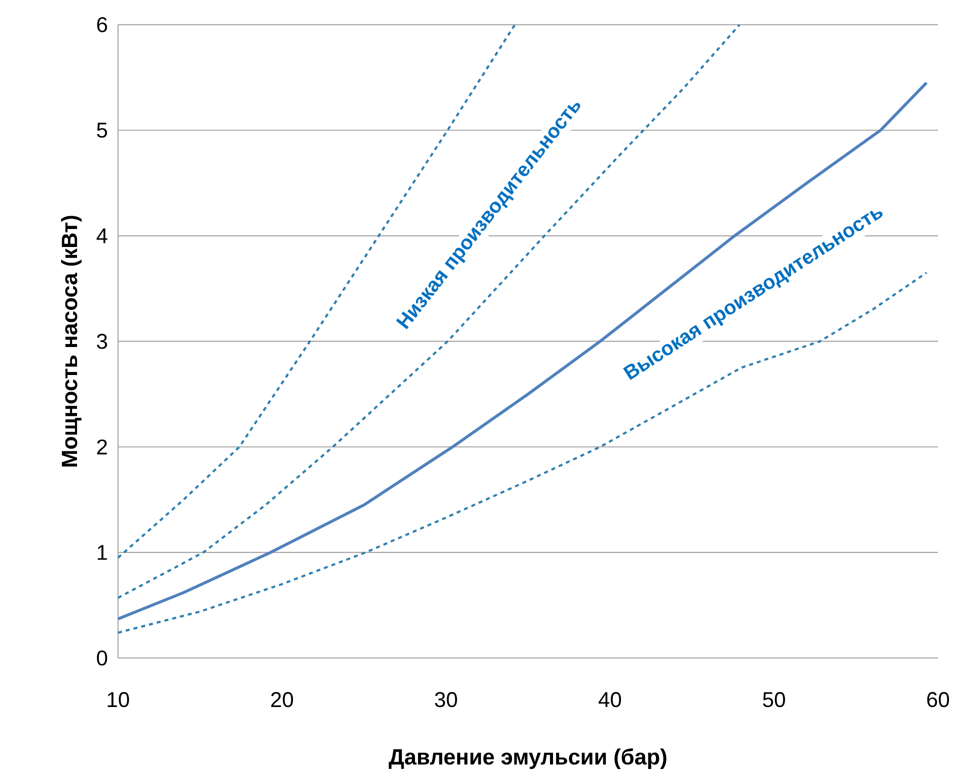 This screenshot has width=959, height=776. I want to click on y-tick-label: 5, so click(102, 130).